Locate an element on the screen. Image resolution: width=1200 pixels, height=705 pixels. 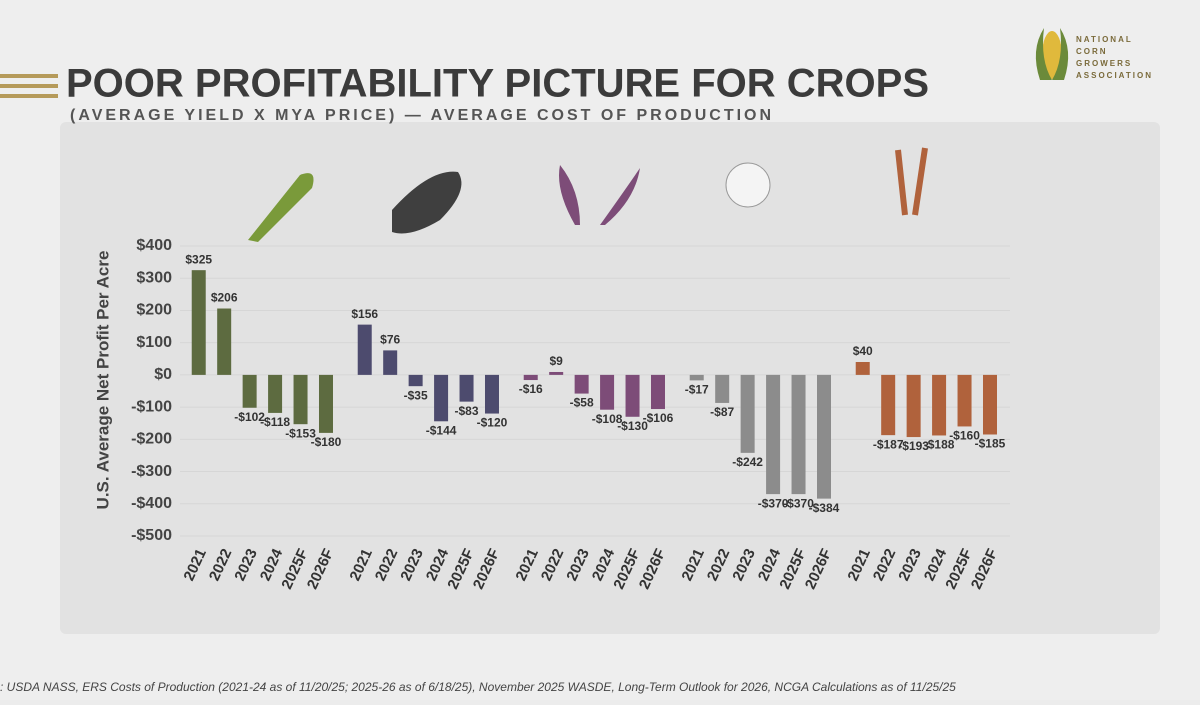
title-stripes is located at coordinates (29, 86).